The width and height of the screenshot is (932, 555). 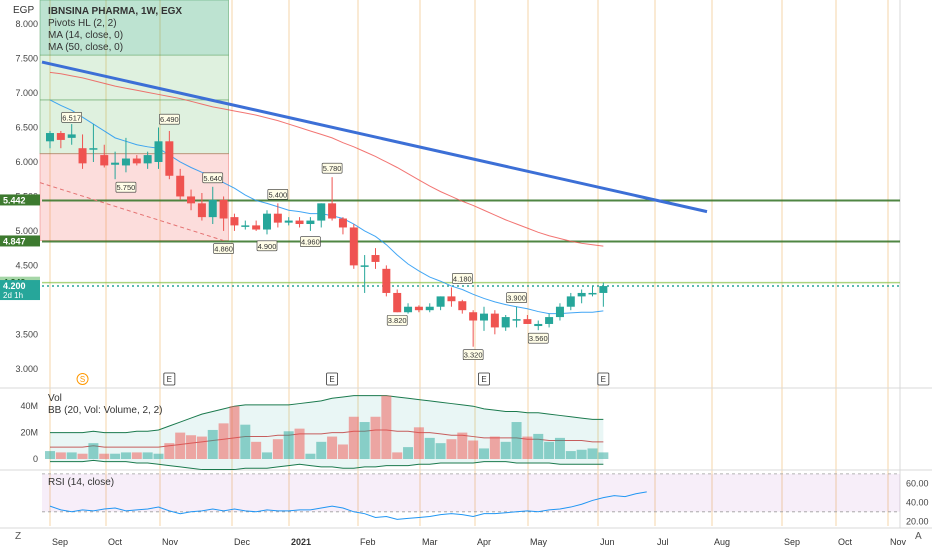 What do you see at coordinates (348, 505) in the screenshot?
I see `rsi-line` at bounding box center [348, 505].